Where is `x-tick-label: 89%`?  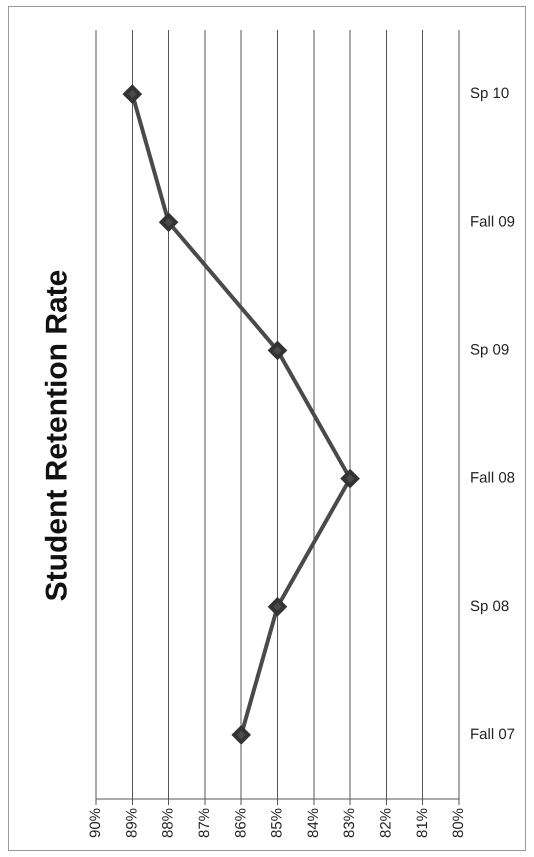
x-tick-label: 89% is located at coordinates (131, 823).